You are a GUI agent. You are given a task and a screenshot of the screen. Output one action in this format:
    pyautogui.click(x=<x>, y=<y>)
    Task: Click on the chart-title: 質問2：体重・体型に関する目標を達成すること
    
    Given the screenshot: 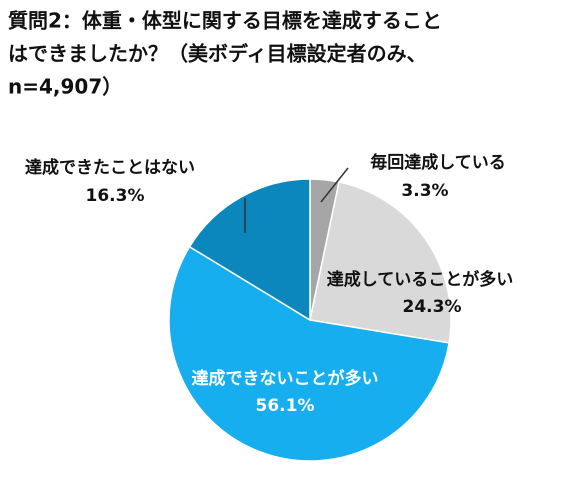 What is the action you would take?
    pyautogui.click(x=225, y=21)
    